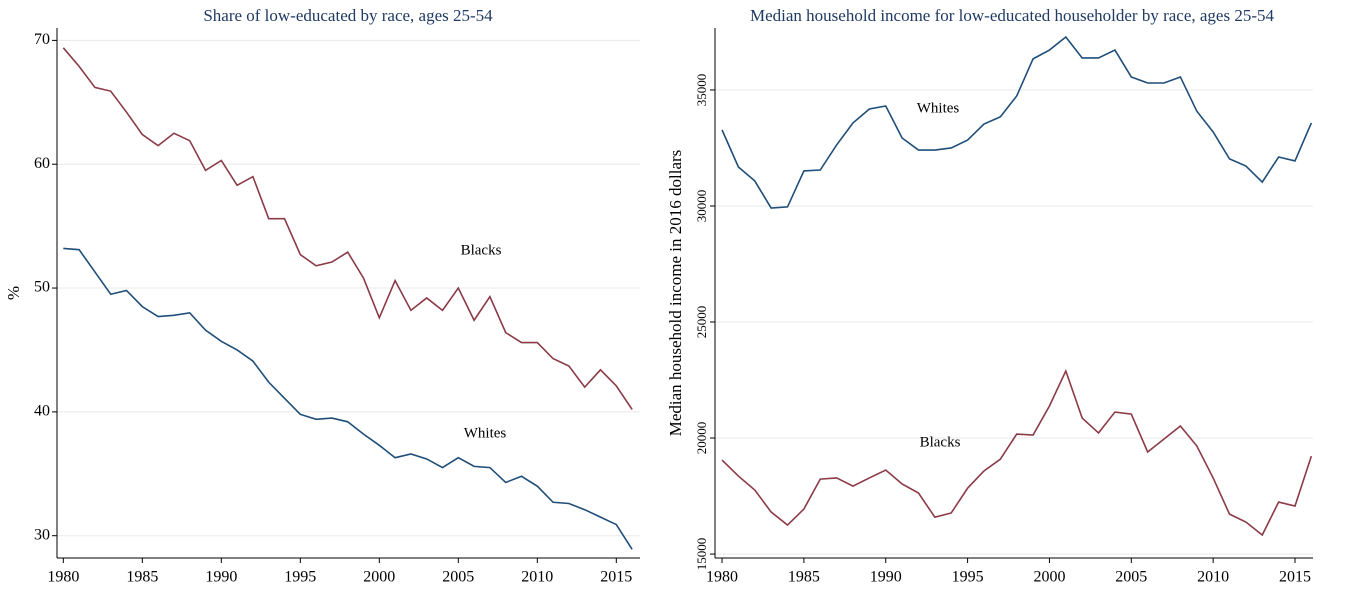 This screenshot has width=1363, height=592. What do you see at coordinates (42, 534) in the screenshot?
I see `y-tick-label: 30` at bounding box center [42, 534].